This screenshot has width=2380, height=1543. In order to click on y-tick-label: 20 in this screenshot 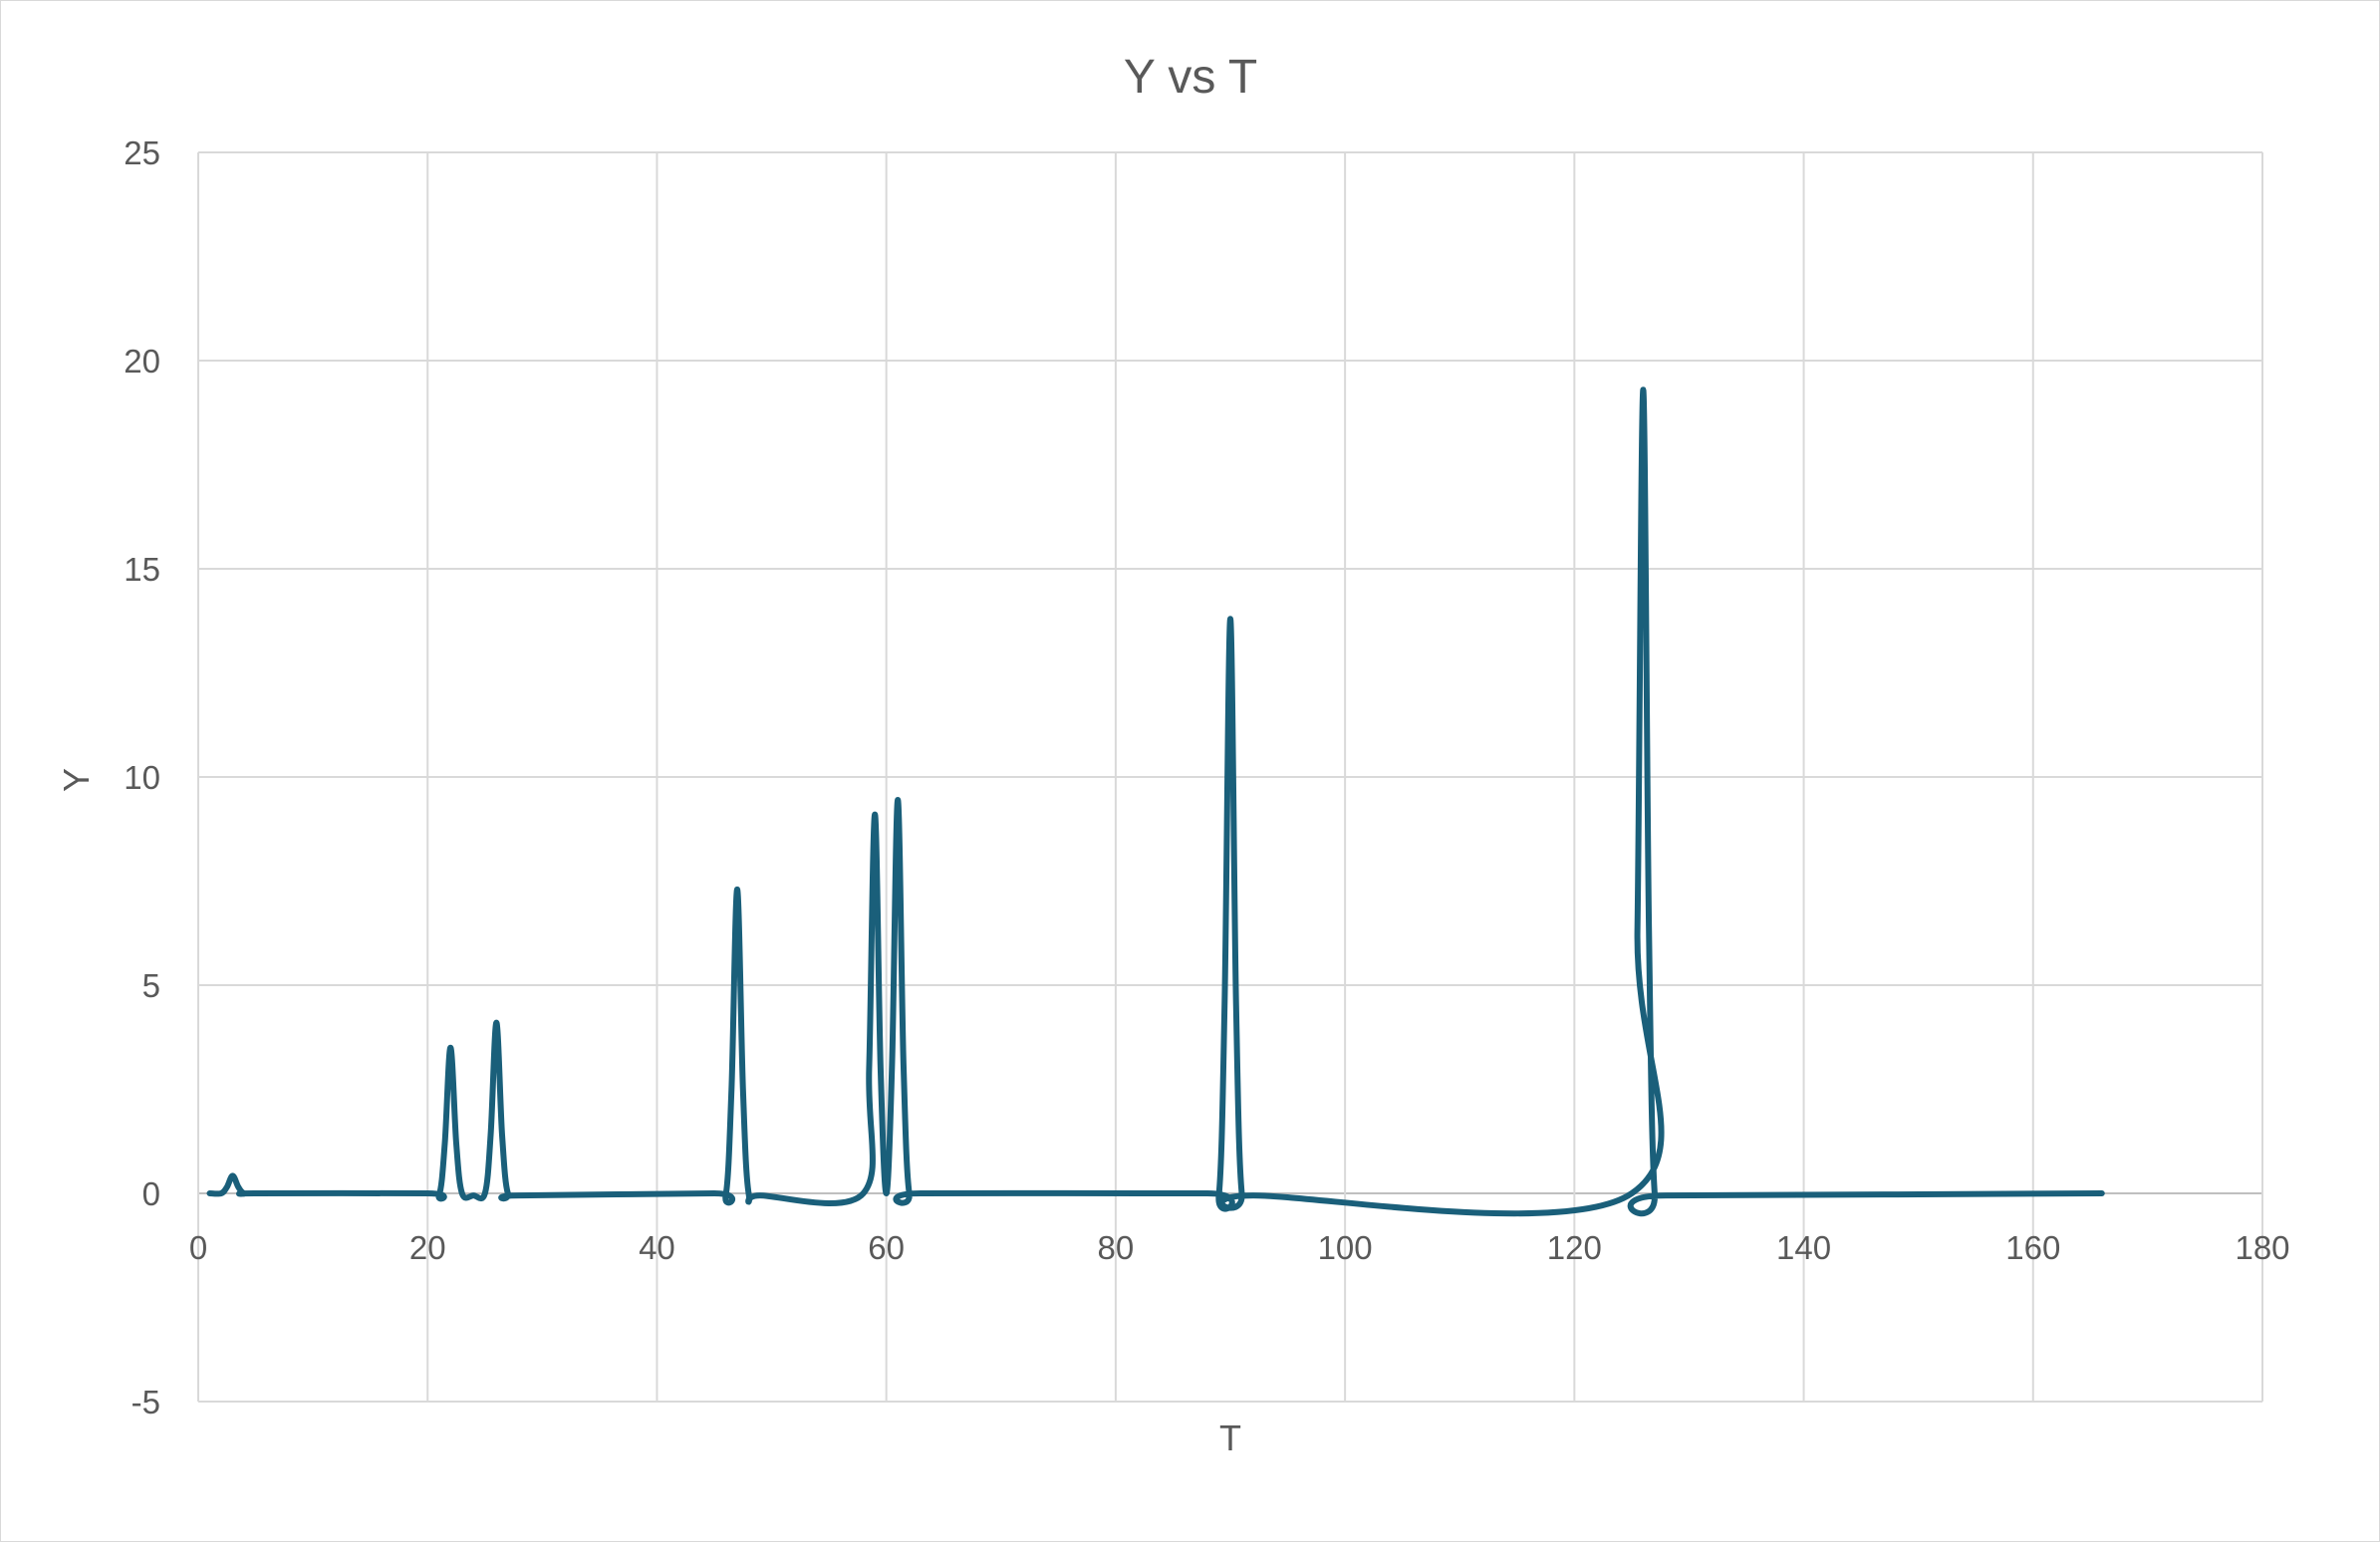, I will do `click(142, 361)`.